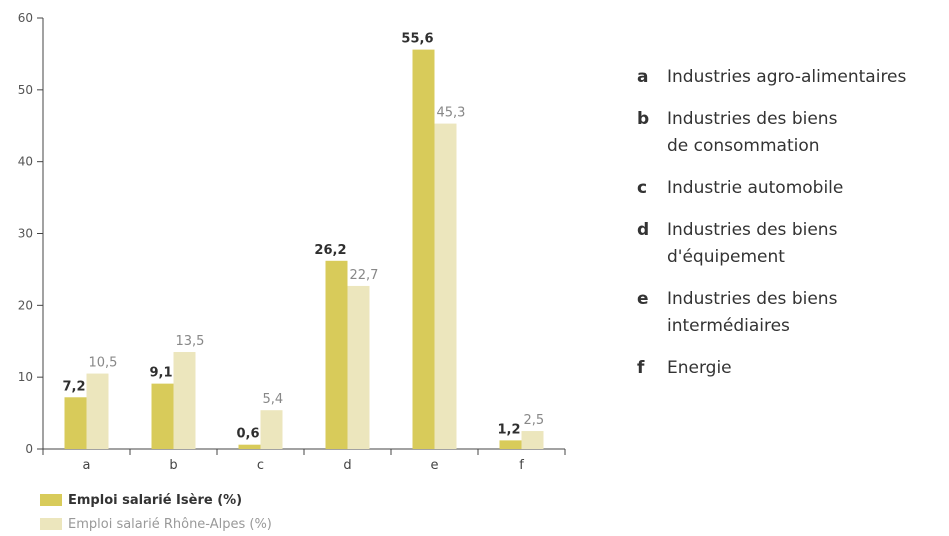 Image resolution: width=949 pixels, height=536 pixels. I want to click on value-label-rhone-alpes: 13,5, so click(190, 341).